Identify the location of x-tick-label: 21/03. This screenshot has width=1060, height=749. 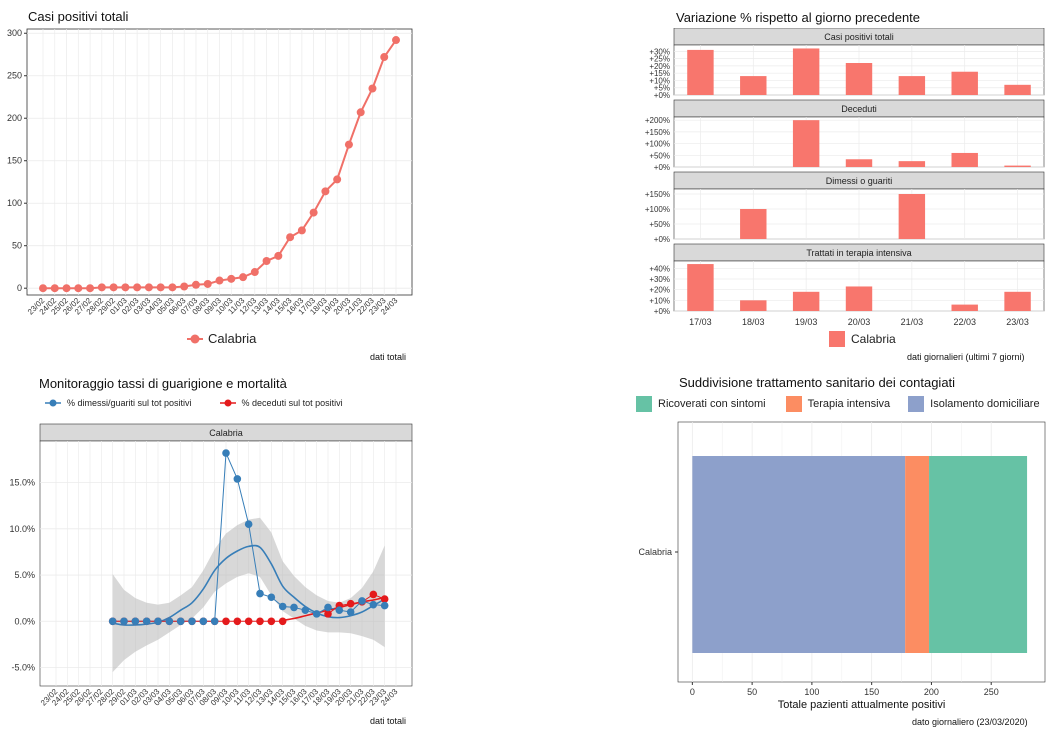
(912, 322).